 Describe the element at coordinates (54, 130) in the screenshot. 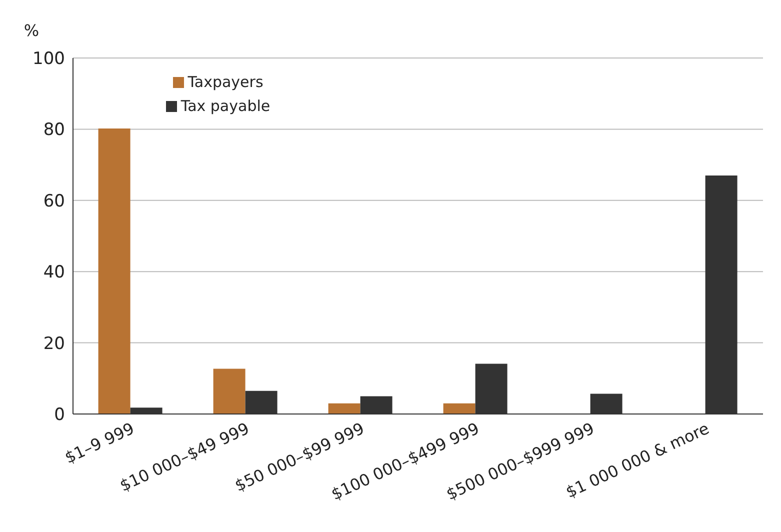

I see `y-tick-label: 80` at that location.